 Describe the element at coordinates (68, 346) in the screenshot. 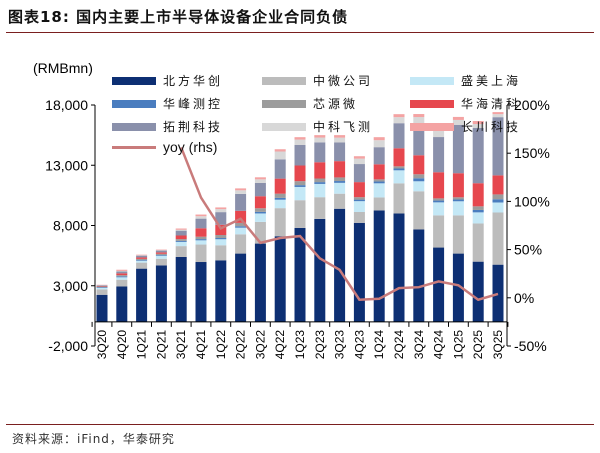

I see `left-y-tick-label: -2,000` at that location.